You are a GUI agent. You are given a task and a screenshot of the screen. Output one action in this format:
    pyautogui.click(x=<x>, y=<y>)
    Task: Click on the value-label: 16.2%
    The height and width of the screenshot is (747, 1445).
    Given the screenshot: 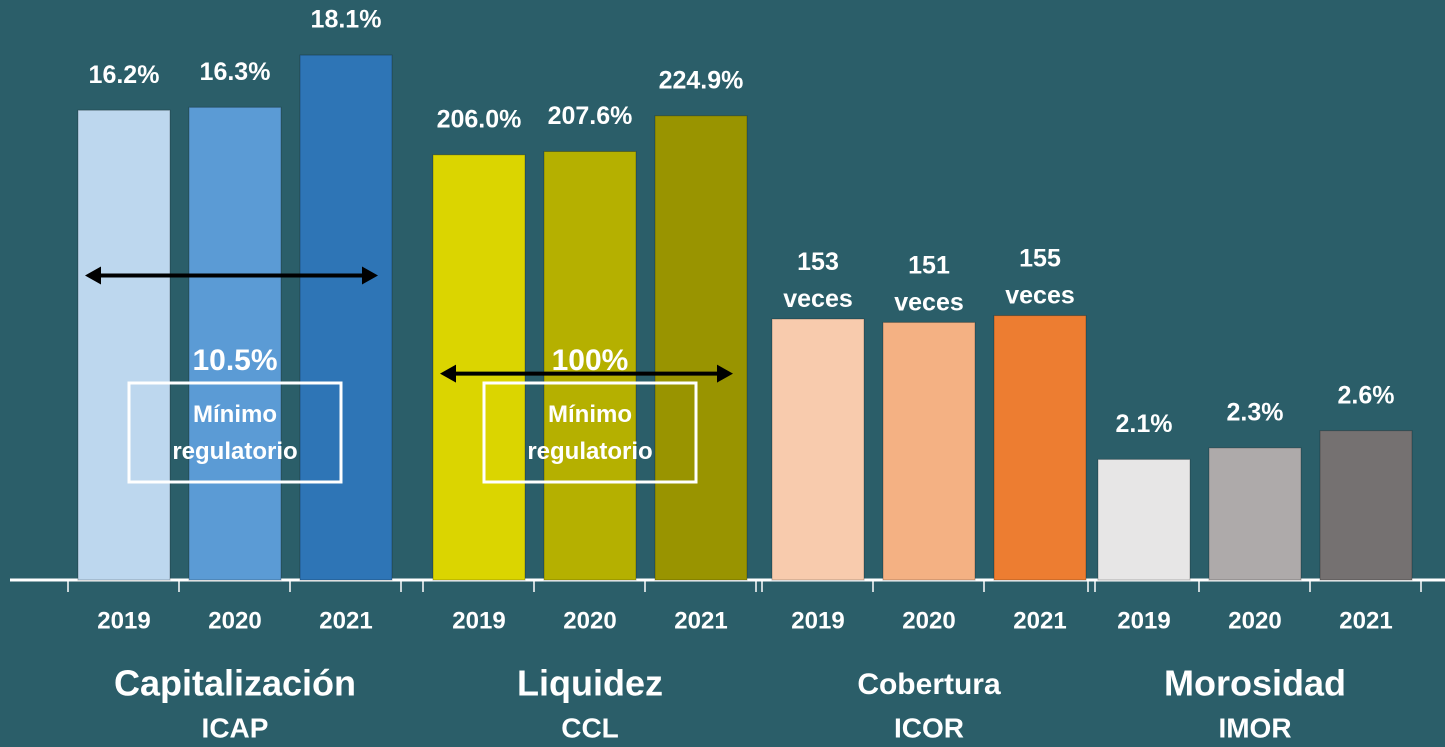 What is the action you would take?
    pyautogui.click(x=124, y=75)
    